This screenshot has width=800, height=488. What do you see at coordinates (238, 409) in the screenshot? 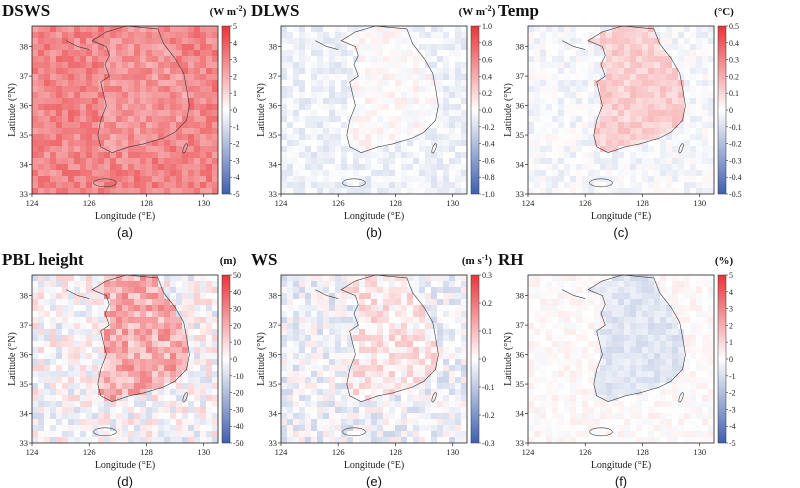
I see `colorbar-tick-label: -30` at bounding box center [238, 409].